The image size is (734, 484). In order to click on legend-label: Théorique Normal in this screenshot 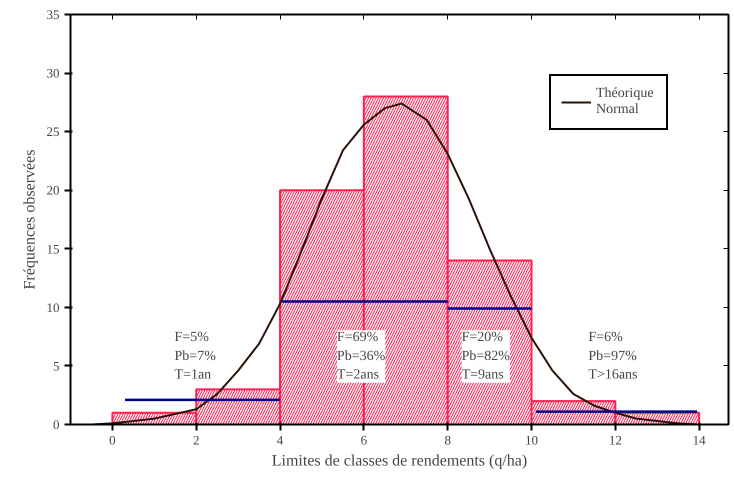, I will do `click(625, 102)`.